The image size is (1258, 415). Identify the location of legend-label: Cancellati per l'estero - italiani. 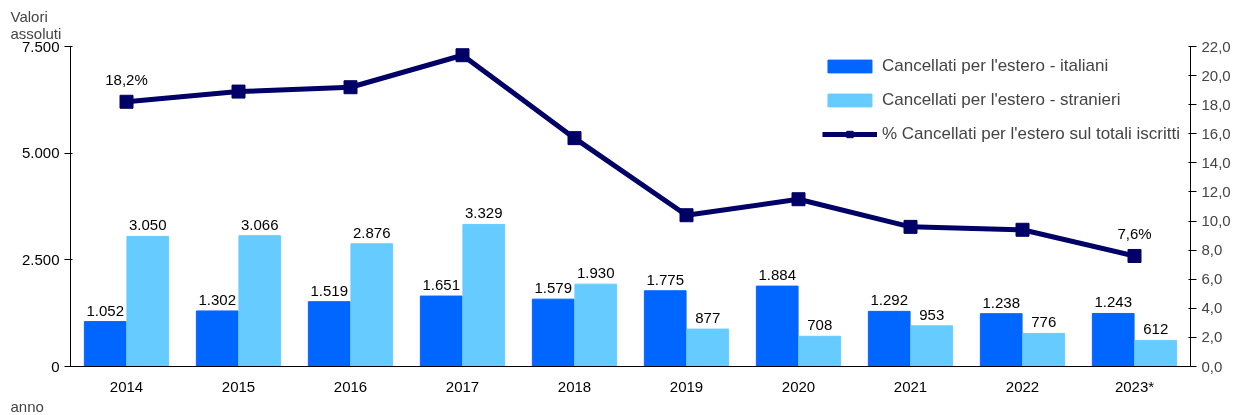
(995, 66).